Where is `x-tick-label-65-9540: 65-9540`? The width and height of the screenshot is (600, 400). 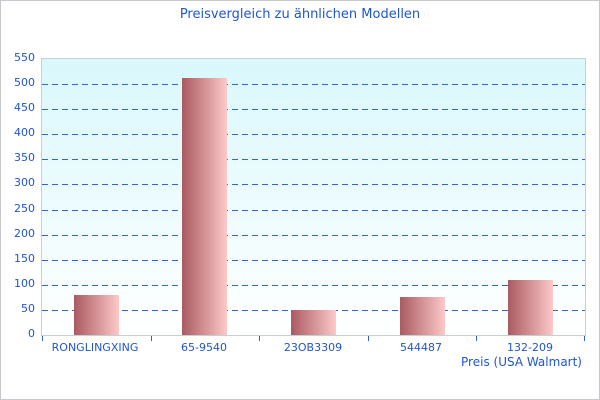 x-tick-label-65-9540: 65-9540 is located at coordinates (204, 347).